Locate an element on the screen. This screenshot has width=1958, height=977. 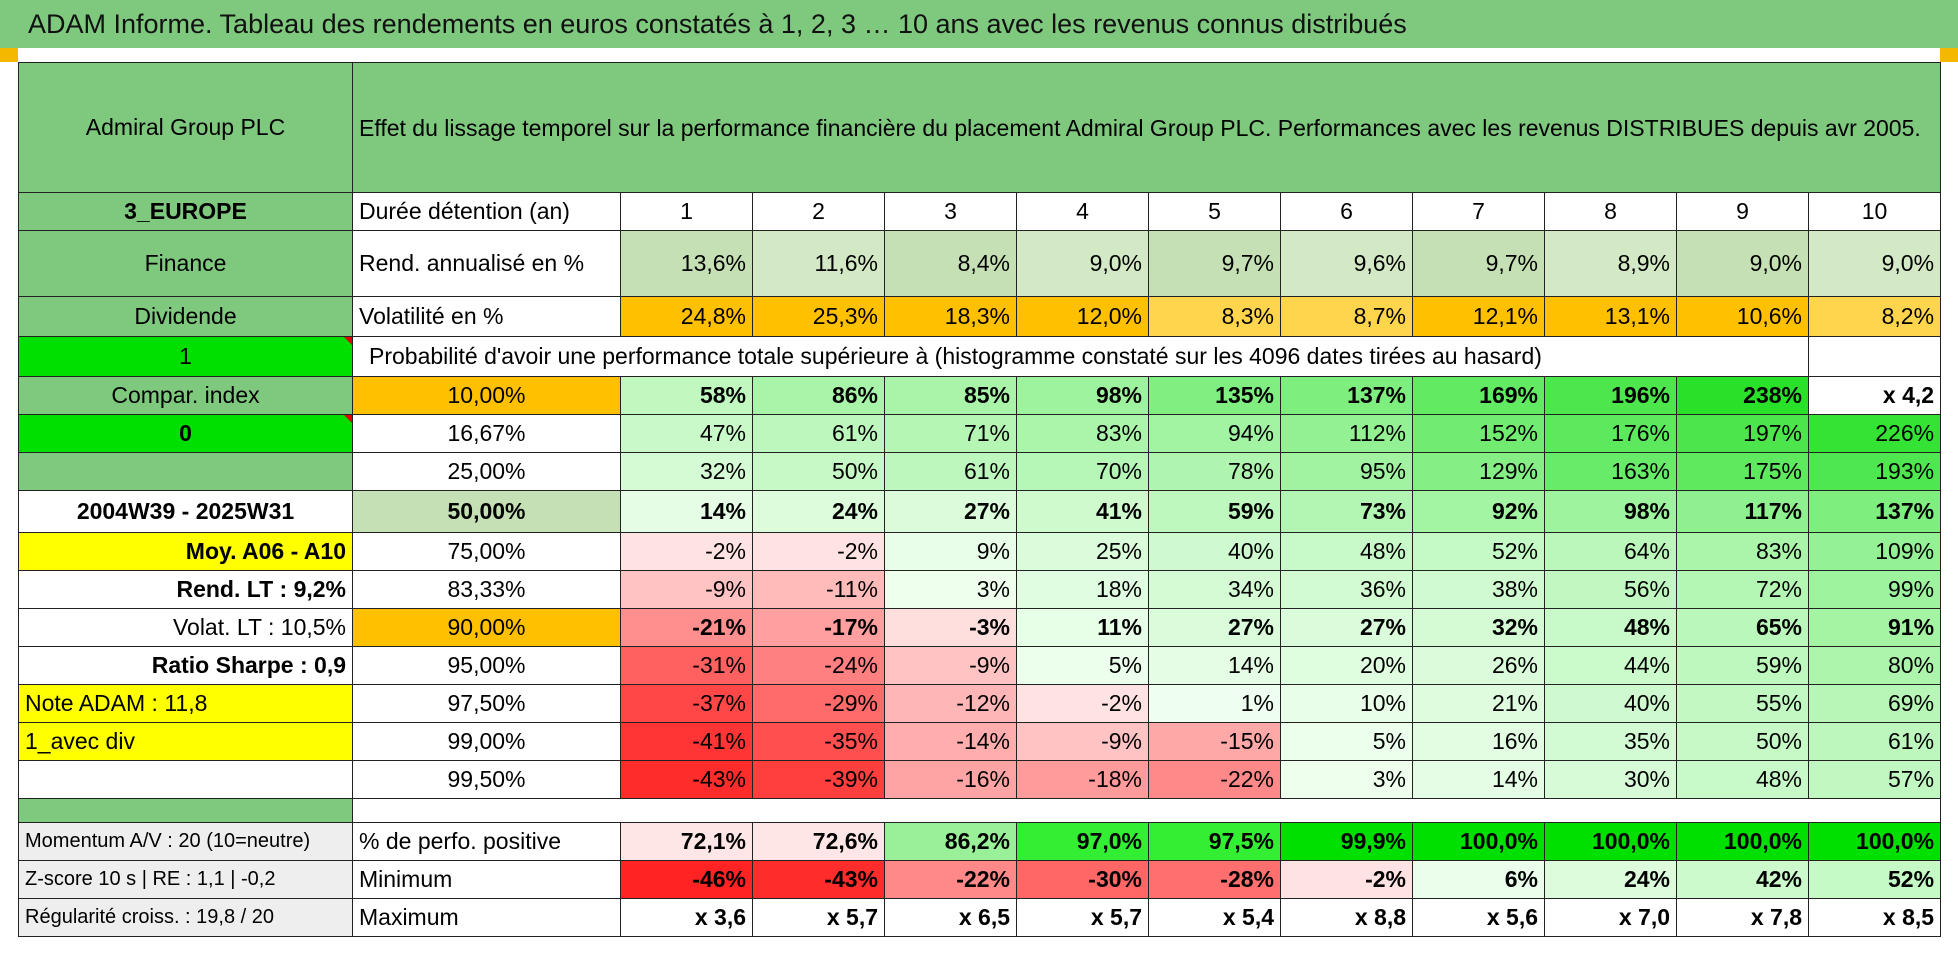
proba-cell: 25% is located at coordinates (1082, 551).